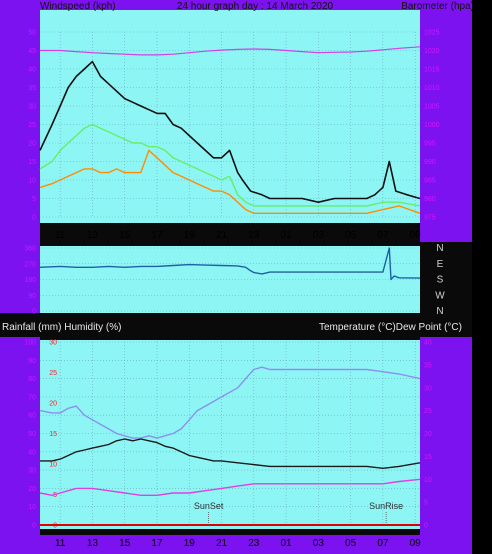 Image resolution: width=492 pixels, height=554 pixels. What do you see at coordinates (53, 373) in the screenshot?
I see `rain-tick-label: 25` at bounding box center [53, 373].